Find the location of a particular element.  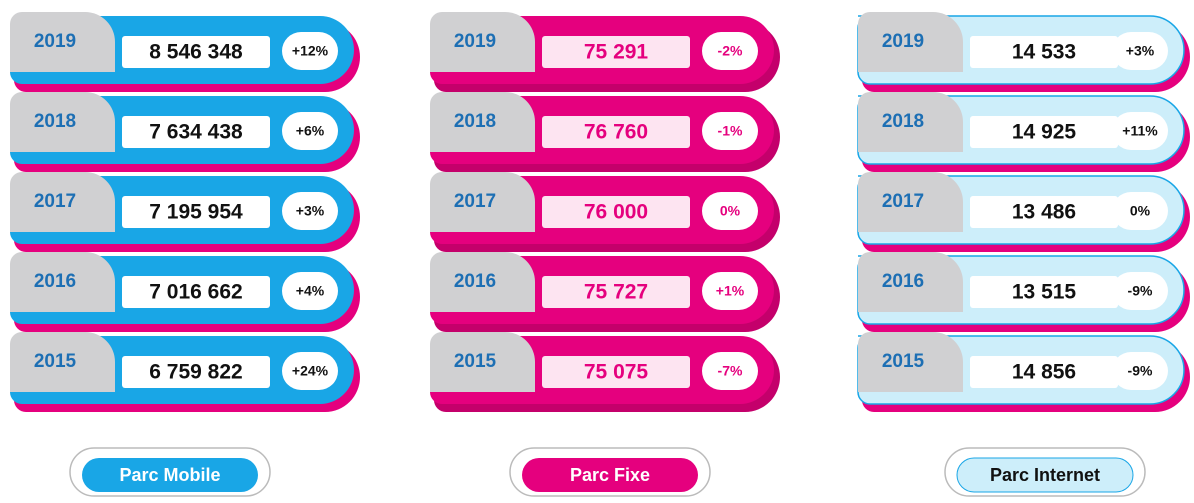

value: 8 546 348 is located at coordinates (196, 52).